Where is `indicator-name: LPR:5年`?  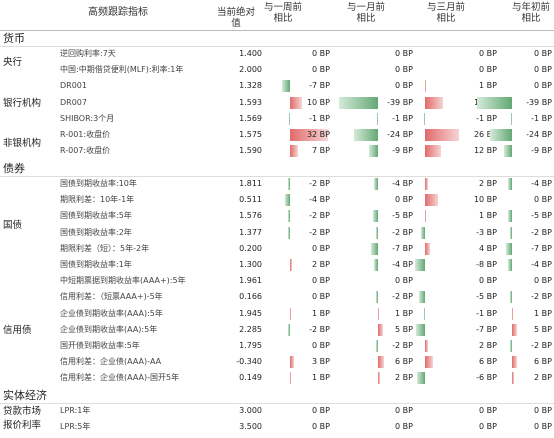
indicator-name: LPR:5年 is located at coordinates (75, 427).